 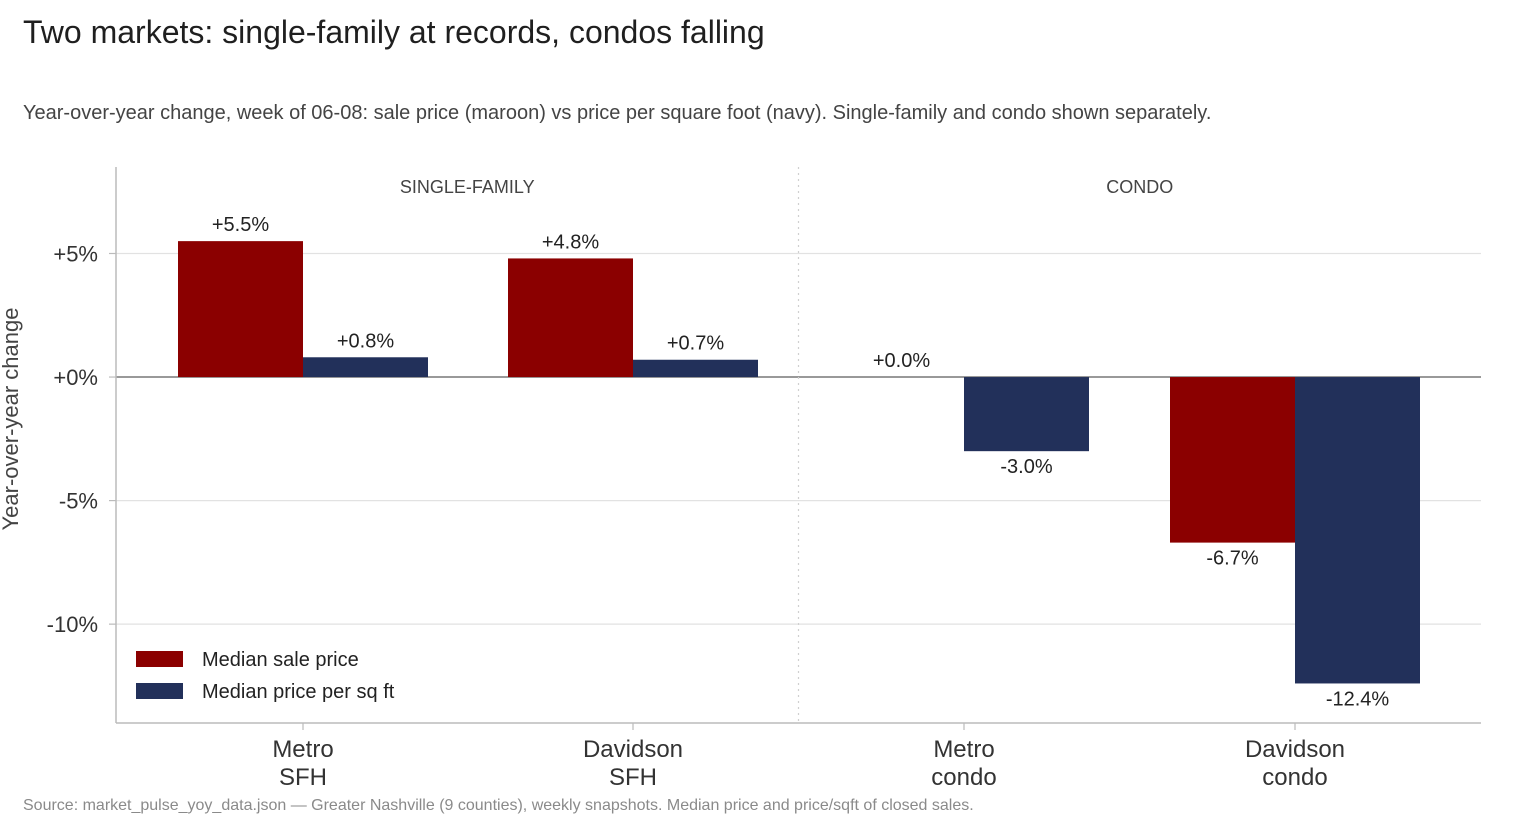 What do you see at coordinates (302, 763) in the screenshot?
I see `x-tick-label: Metro SFH` at bounding box center [302, 763].